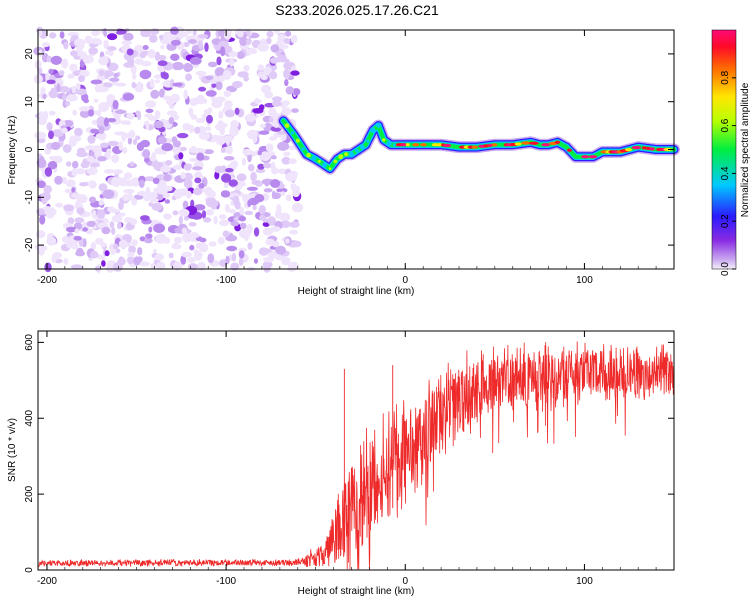 The height and width of the screenshot is (600, 750). What do you see at coordinates (745, 149) in the screenshot?
I see `colorbar-label: Normalized spectral amplitude` at bounding box center [745, 149].